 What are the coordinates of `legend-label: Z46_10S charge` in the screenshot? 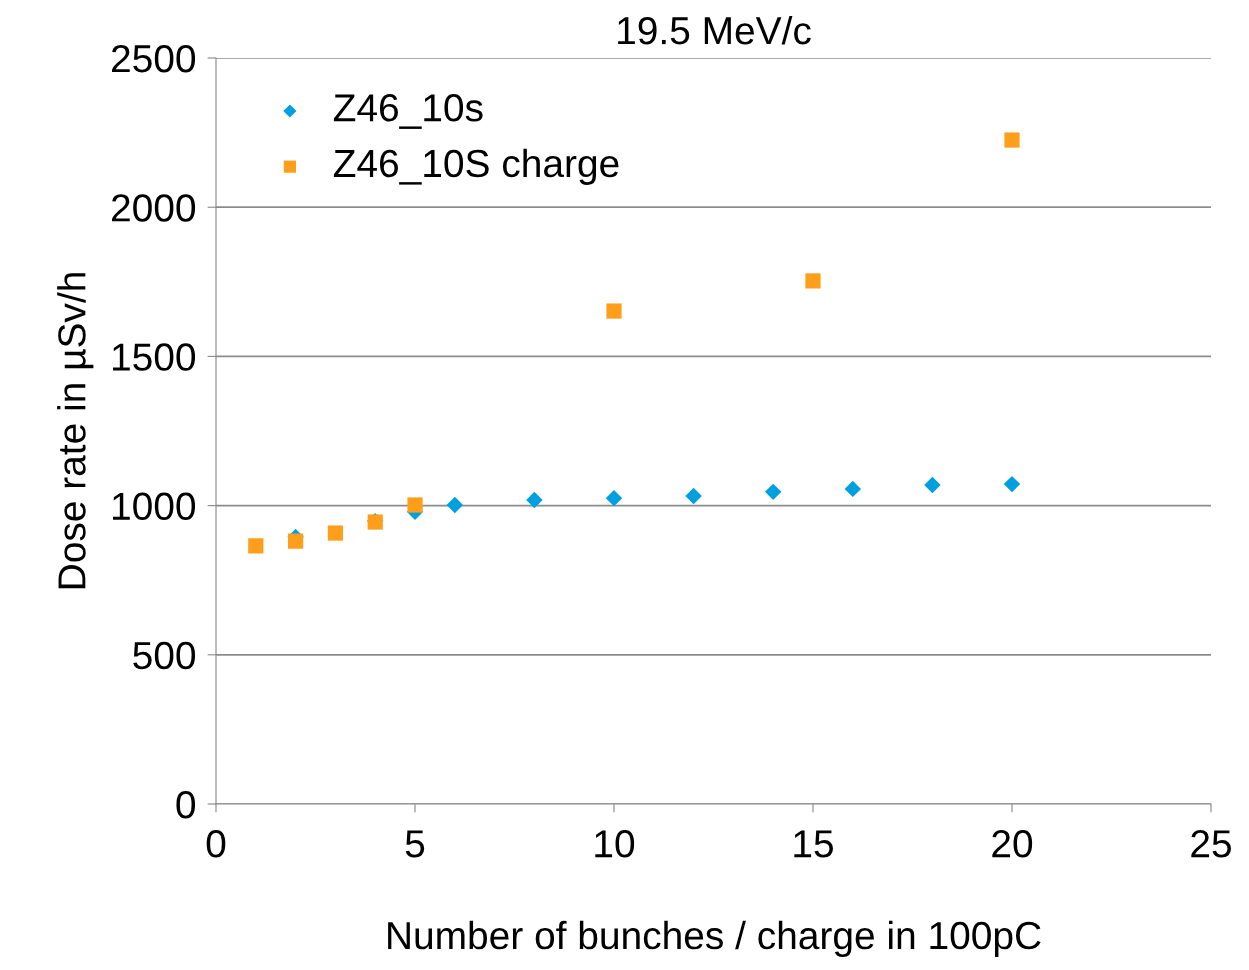 It's located at (476, 166).